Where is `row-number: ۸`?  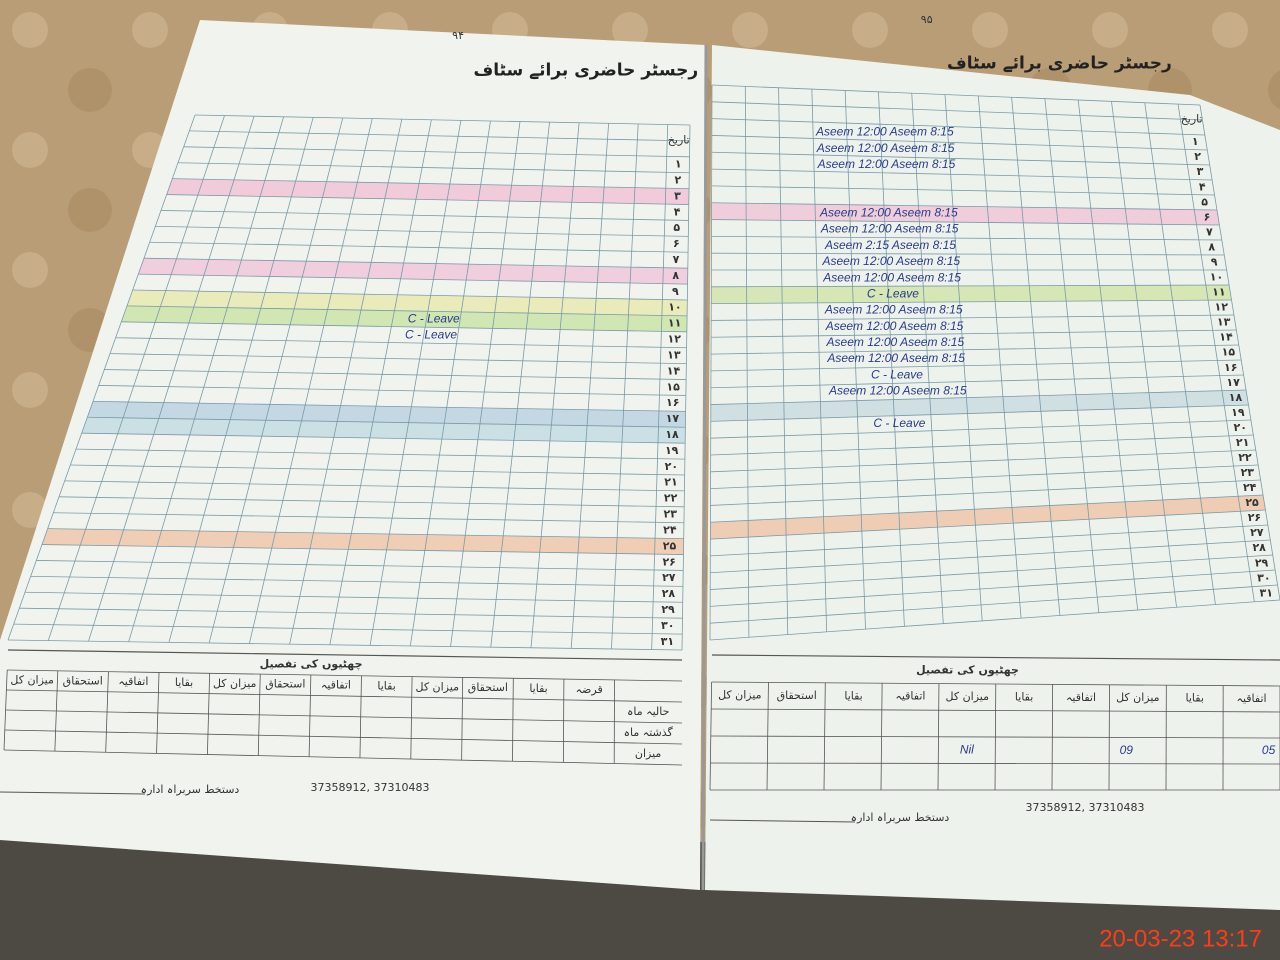 row-number: ۸ is located at coordinates (1211, 246).